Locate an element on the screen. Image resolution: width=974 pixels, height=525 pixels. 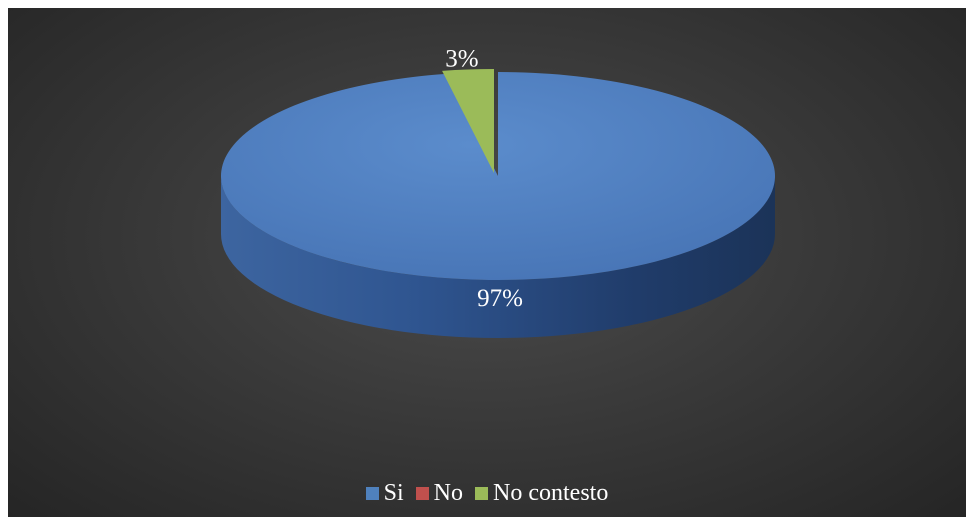
legend-item-no: No is located at coordinates (439, 493).